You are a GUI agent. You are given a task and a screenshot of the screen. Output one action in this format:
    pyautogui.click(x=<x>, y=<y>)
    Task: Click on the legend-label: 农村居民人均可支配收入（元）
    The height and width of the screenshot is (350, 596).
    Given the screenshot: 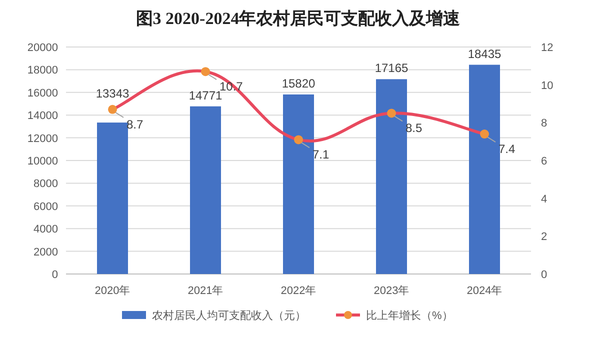 What is the action you would take?
    pyautogui.click(x=229, y=315)
    